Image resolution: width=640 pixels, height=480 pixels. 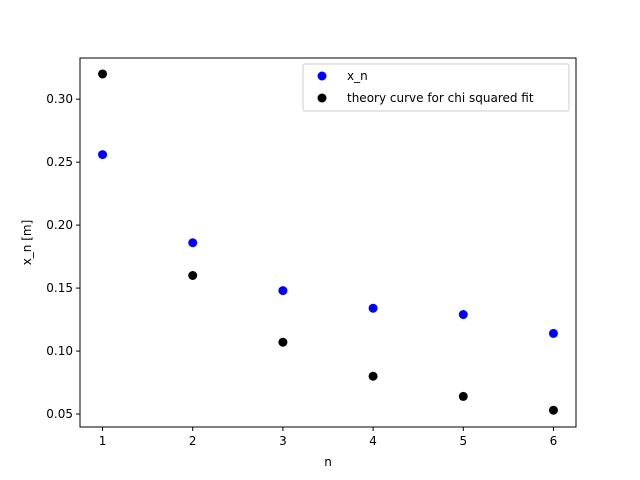 I want to click on y-tick-label: 0.05, so click(x=59, y=414).